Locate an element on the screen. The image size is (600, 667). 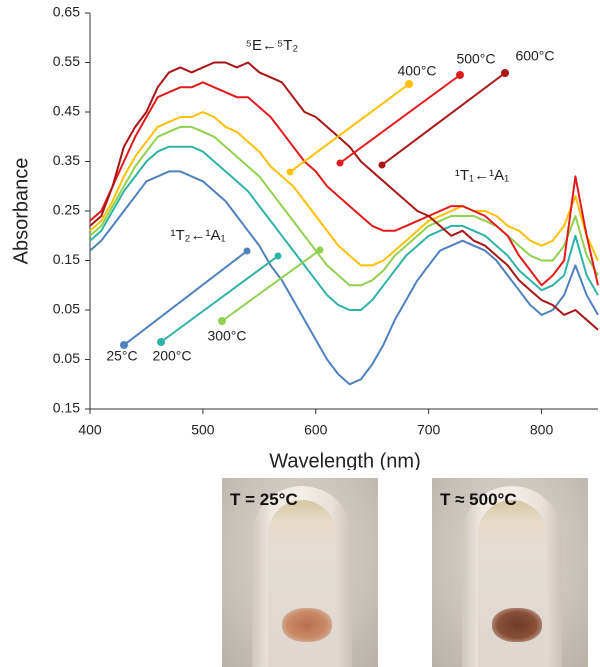
series-label: 300°C is located at coordinates (226, 336).